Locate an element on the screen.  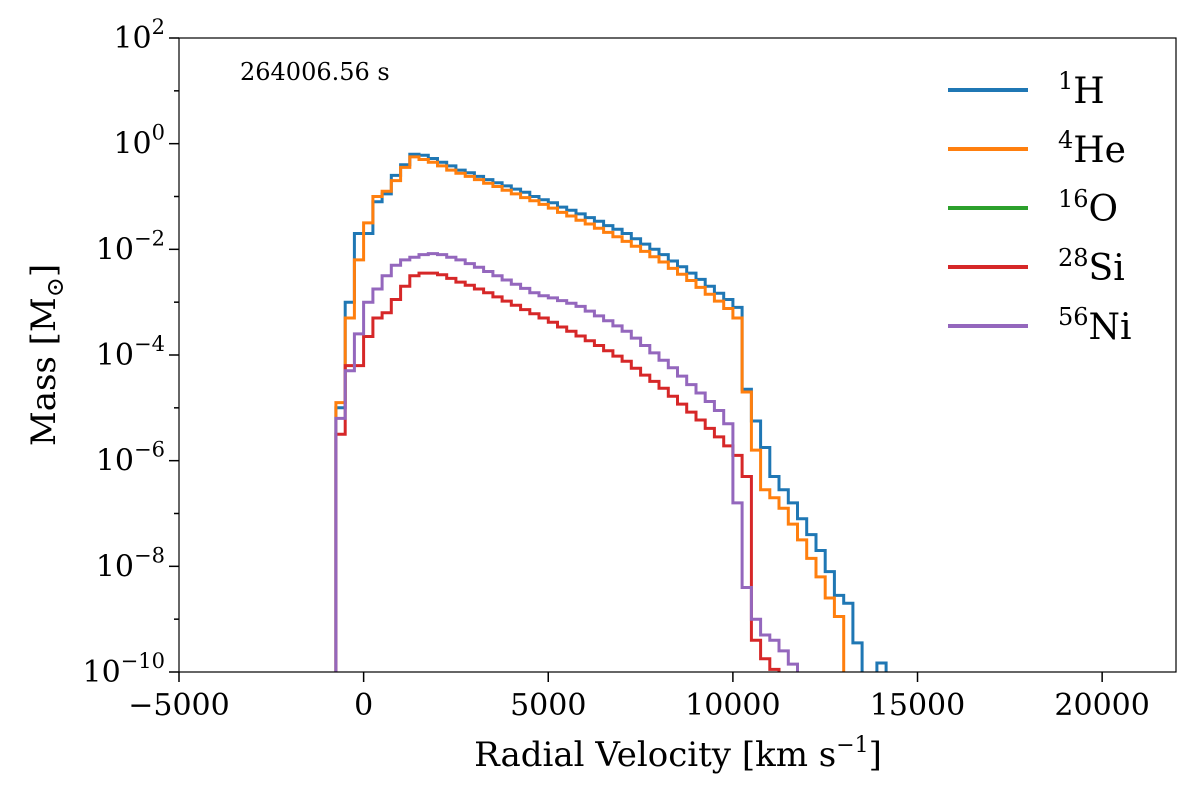
x-tick-label: 20000 is located at coordinates (1101, 705).